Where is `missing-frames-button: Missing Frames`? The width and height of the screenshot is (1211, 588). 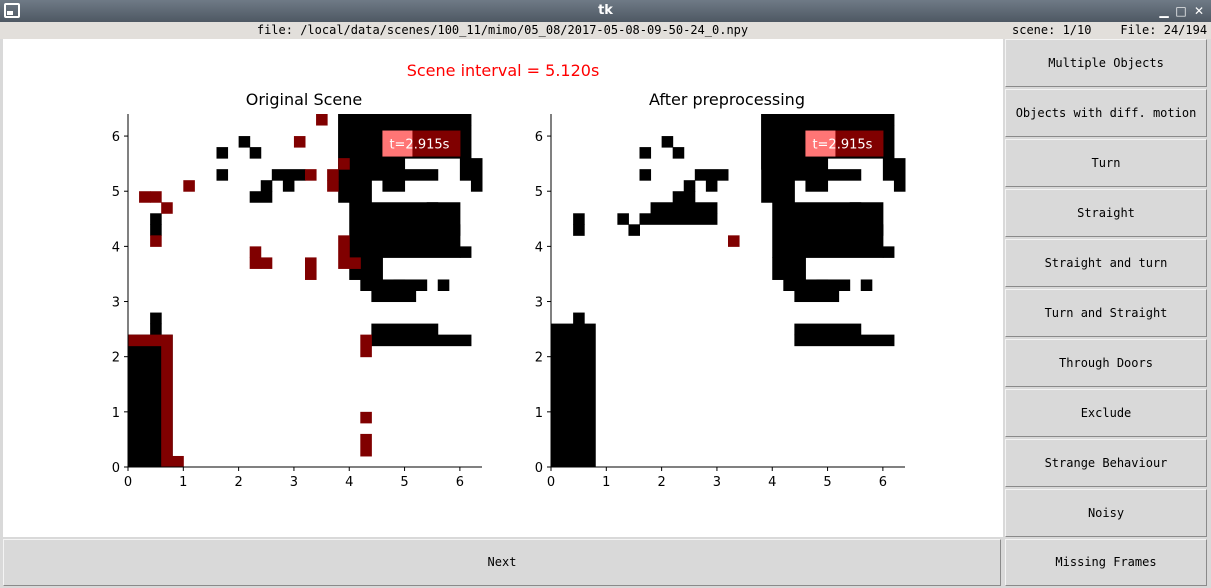
missing-frames-button: Missing Frames is located at coordinates (1106, 562).